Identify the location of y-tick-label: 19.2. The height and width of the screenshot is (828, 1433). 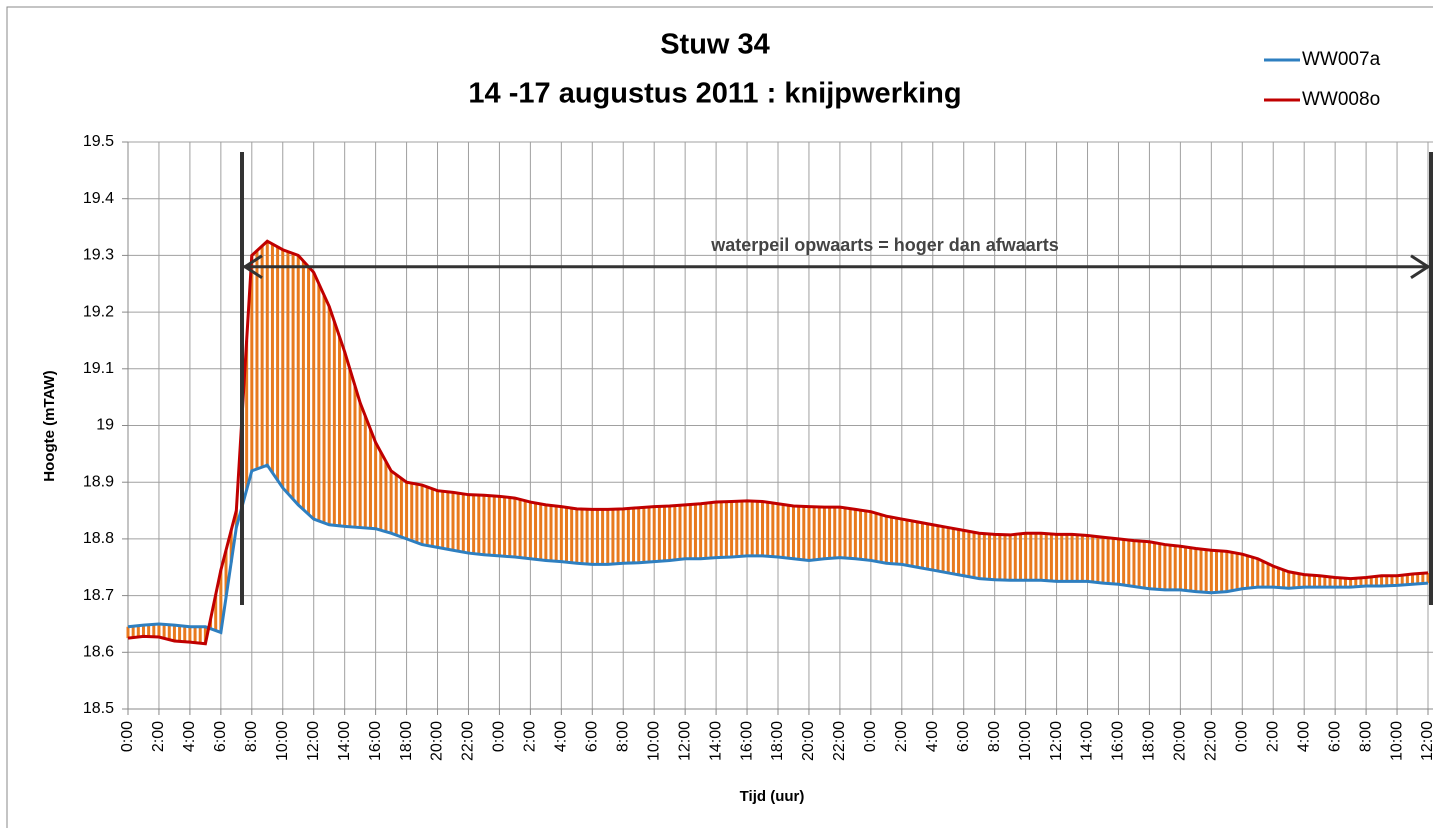
(98, 311).